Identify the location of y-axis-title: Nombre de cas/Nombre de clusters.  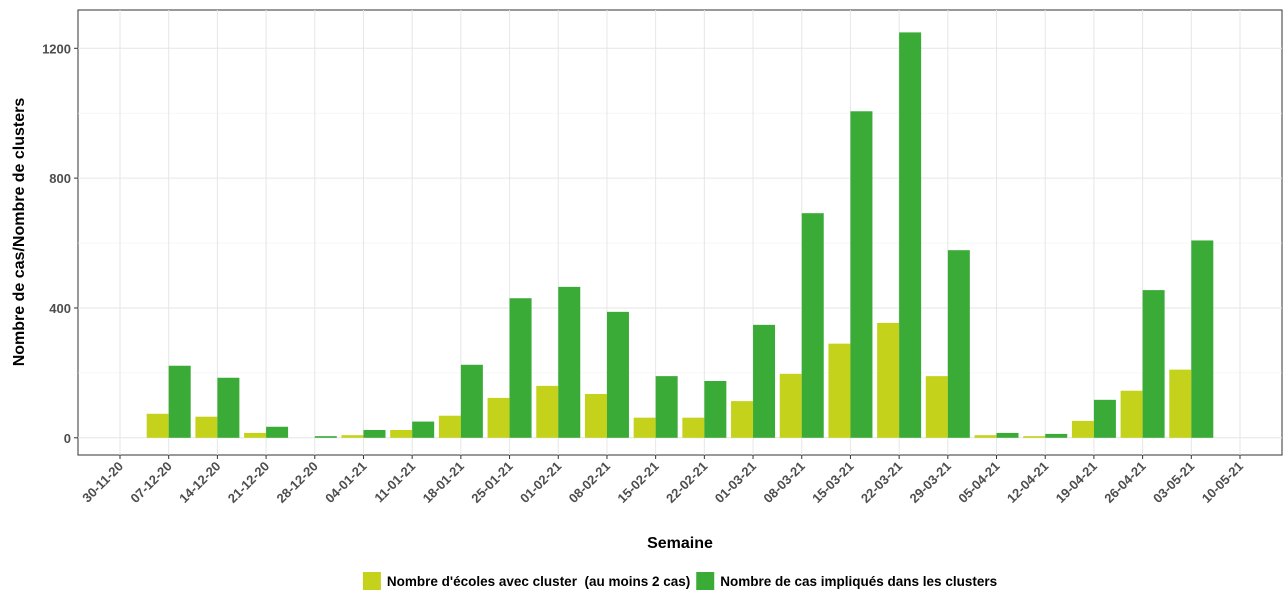
(19, 232).